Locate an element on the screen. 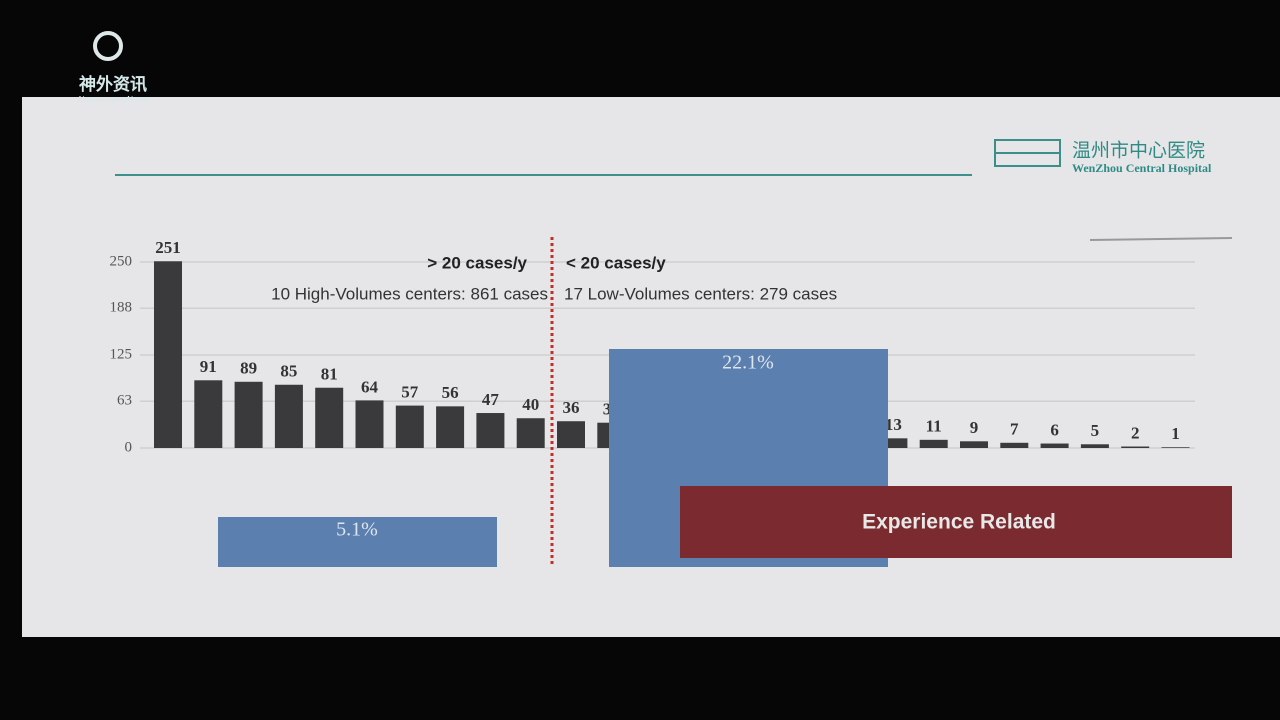 The height and width of the screenshot is (720, 1280). y-tick-label: 63 is located at coordinates (124, 401).